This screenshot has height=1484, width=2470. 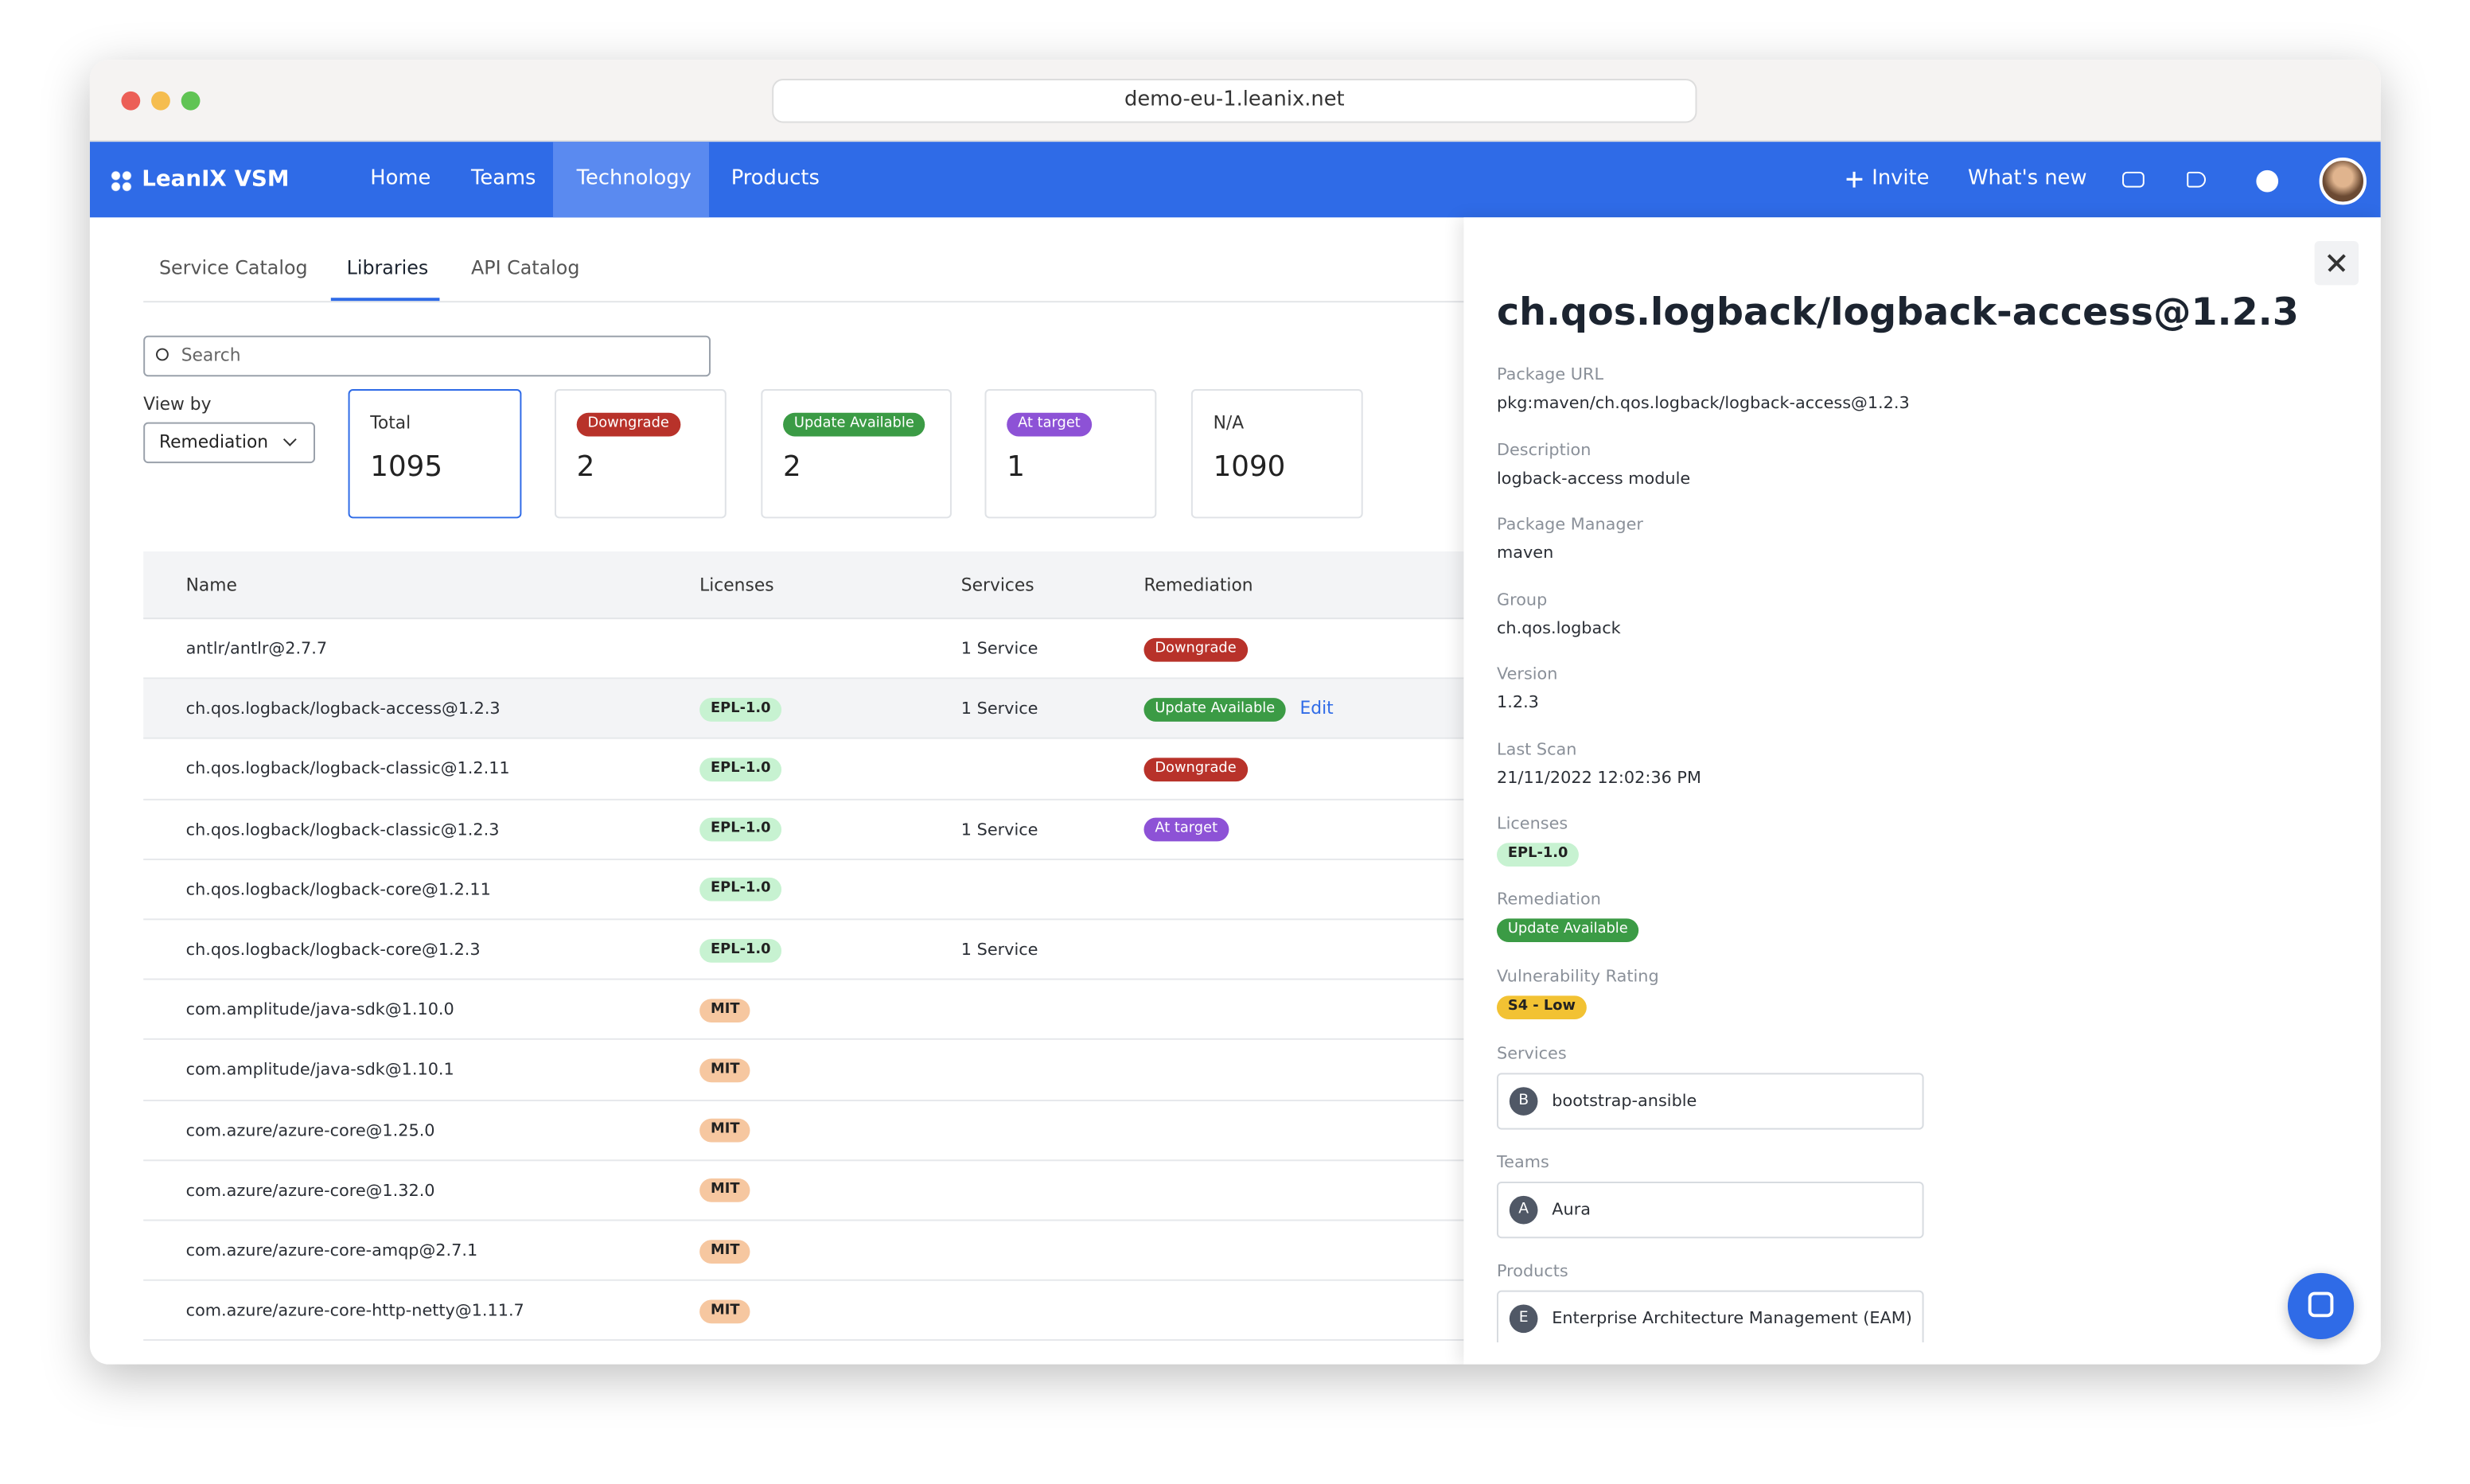 I want to click on search-box, so click(x=427, y=356).